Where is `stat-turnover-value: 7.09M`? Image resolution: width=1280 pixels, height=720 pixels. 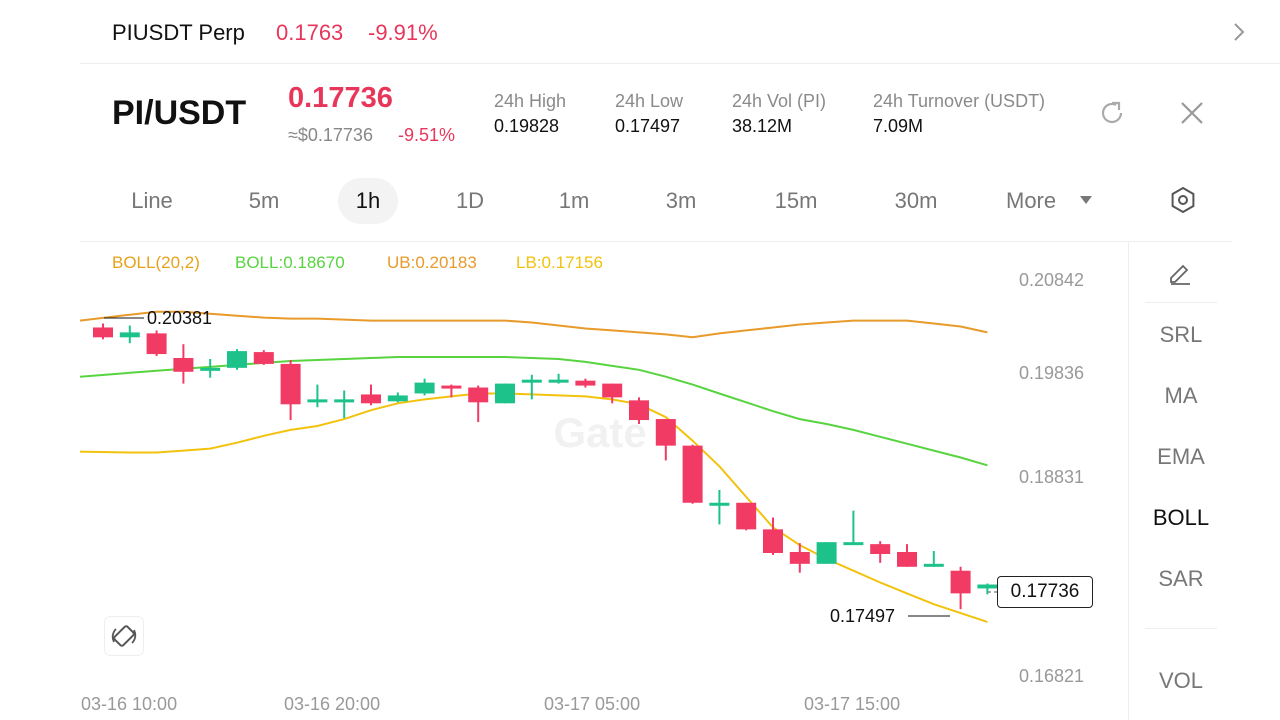
stat-turnover-value: 7.09M is located at coordinates (898, 126).